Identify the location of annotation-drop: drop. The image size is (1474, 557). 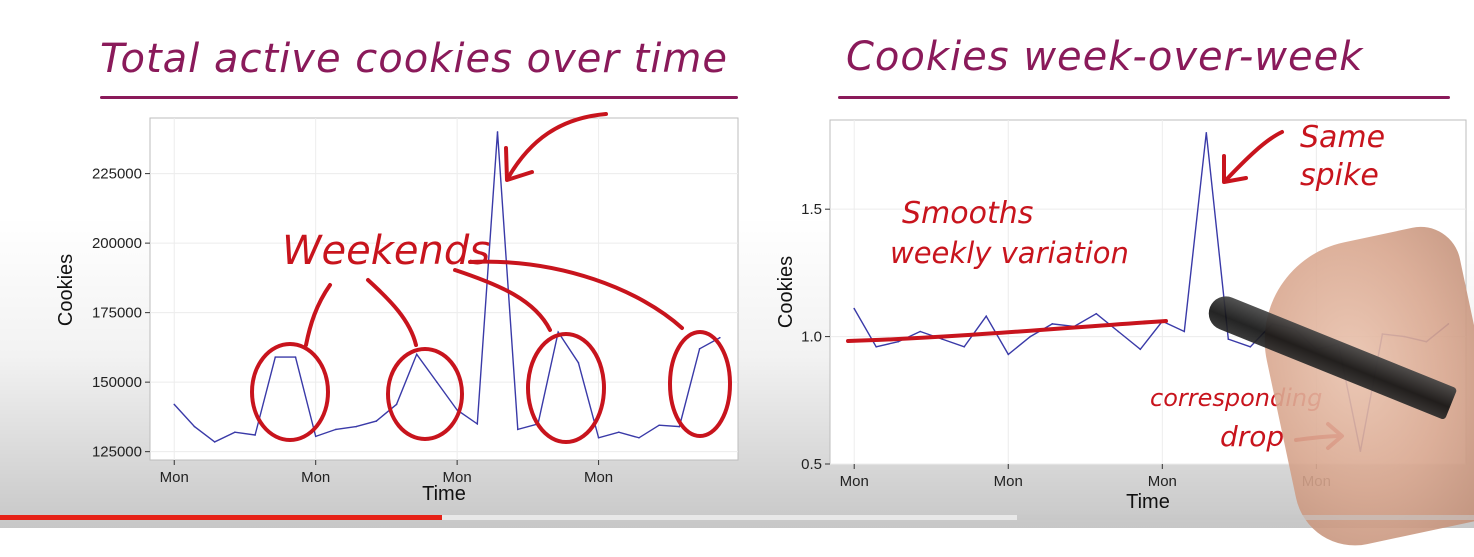
(1252, 436).